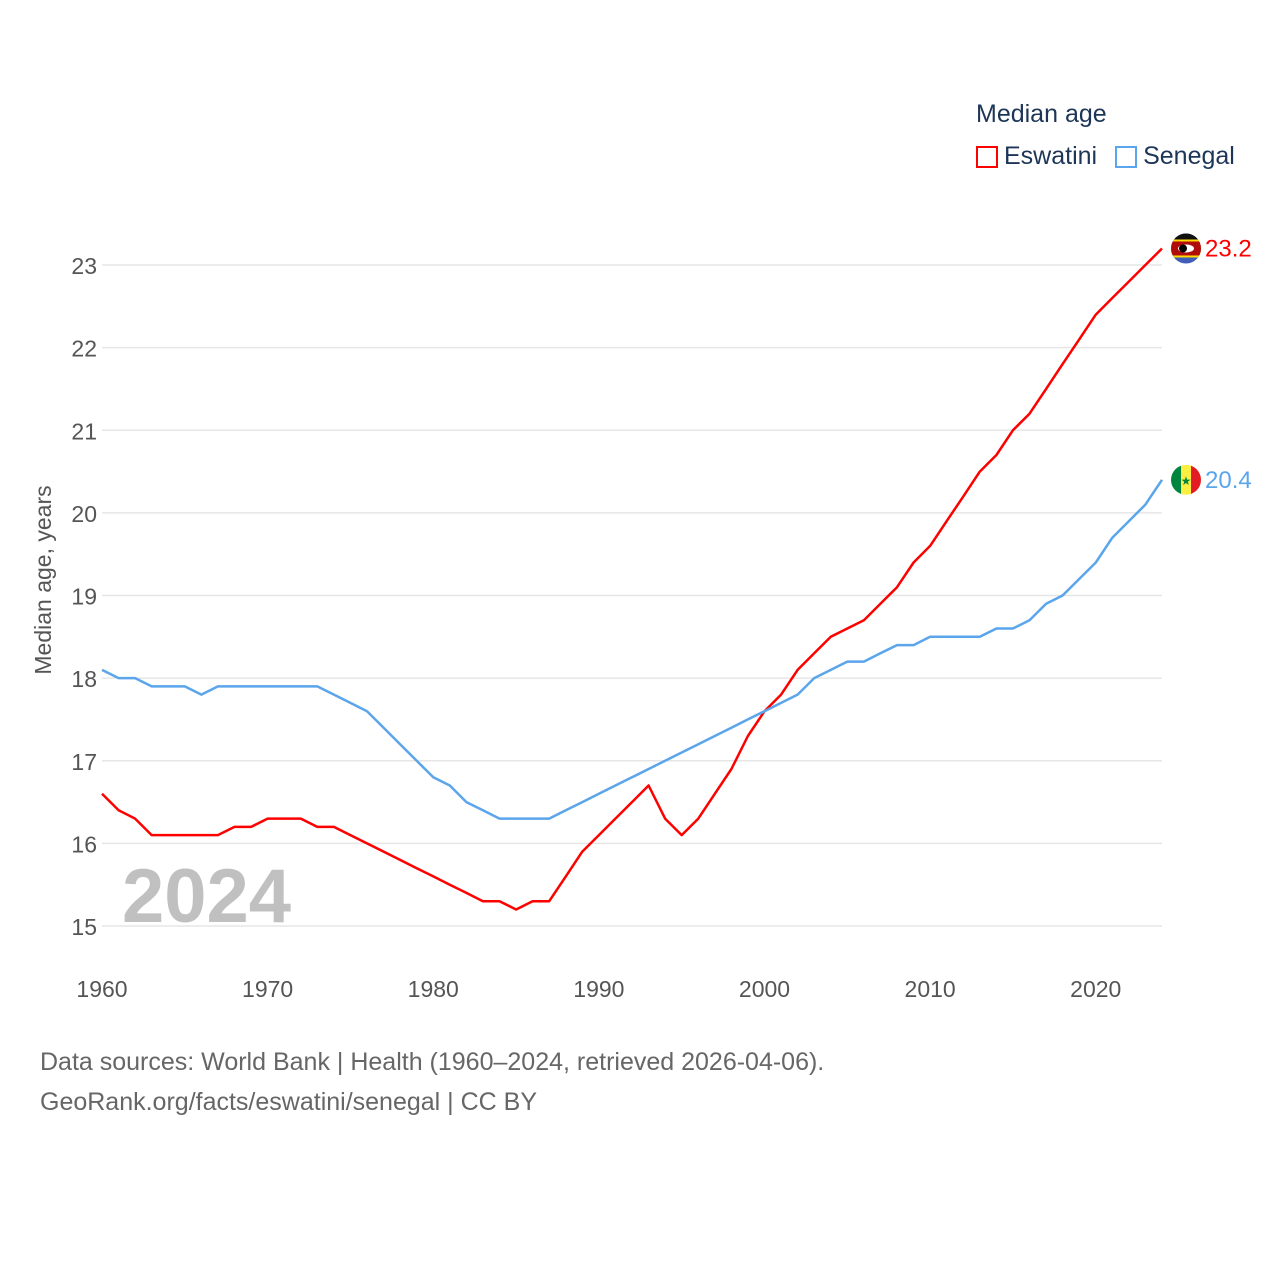 The height and width of the screenshot is (1280, 1280). Describe the element at coordinates (84, 762) in the screenshot. I see `y-tick-label: 17` at that location.